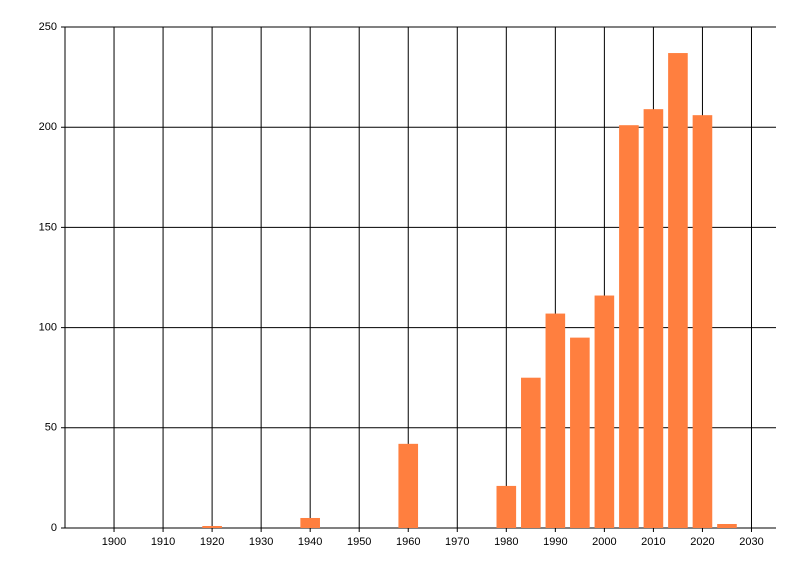 The width and height of the screenshot is (800, 576). What do you see at coordinates (114, 542) in the screenshot?
I see `x-tick-label: 1900` at bounding box center [114, 542].